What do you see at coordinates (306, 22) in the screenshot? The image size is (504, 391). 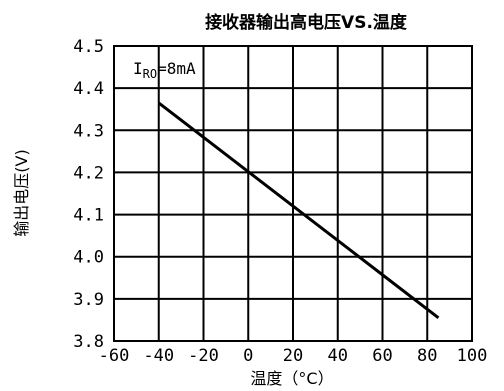 I see `chart-title: 接收器输出高电压VS.温度` at bounding box center [306, 22].